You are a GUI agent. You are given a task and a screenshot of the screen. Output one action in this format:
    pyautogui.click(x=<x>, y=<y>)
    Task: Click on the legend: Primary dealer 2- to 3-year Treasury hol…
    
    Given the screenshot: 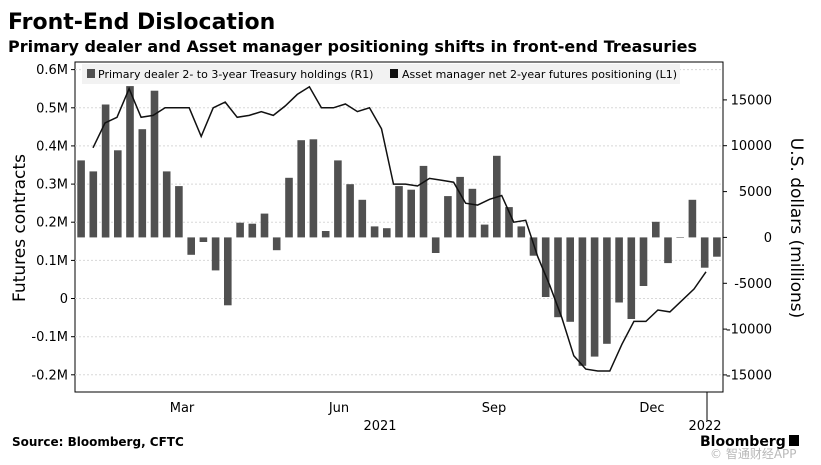 What is the action you would take?
    pyautogui.click(x=381, y=74)
    